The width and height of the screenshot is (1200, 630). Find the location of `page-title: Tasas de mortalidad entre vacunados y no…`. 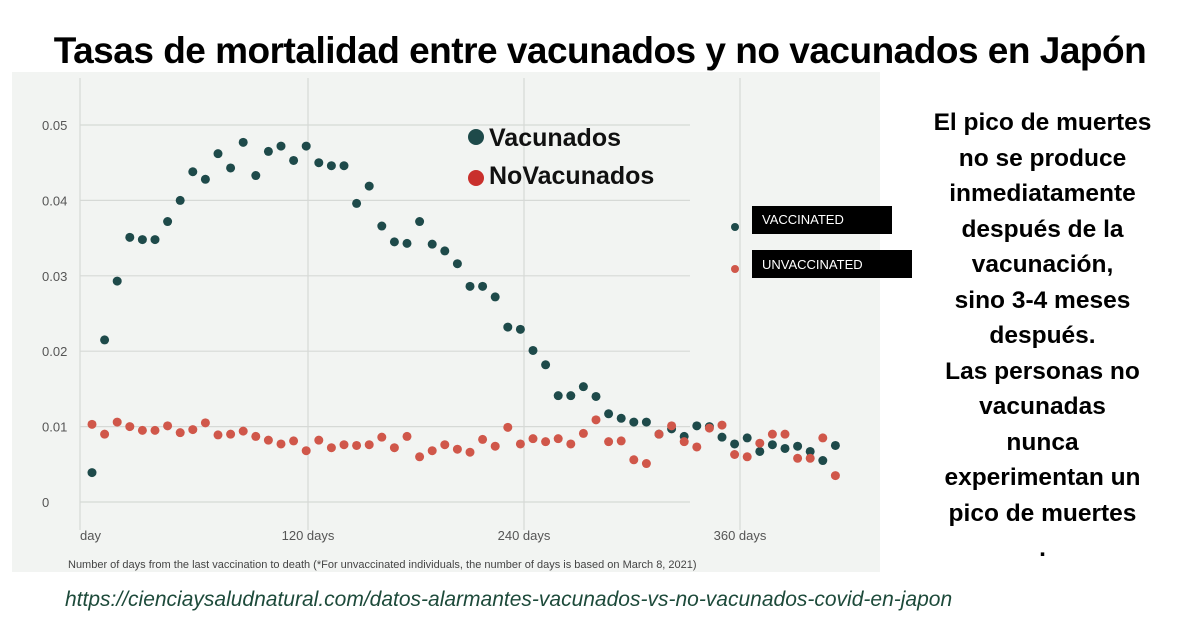

page-title: Tasas de mortalidad entre vacunados y no… is located at coordinates (600, 50).